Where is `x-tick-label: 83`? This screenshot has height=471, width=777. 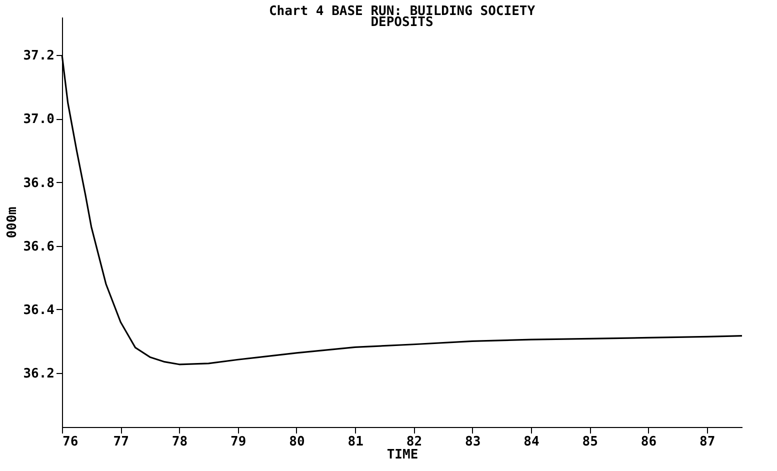
x-tick-label: 83 is located at coordinates (473, 442).